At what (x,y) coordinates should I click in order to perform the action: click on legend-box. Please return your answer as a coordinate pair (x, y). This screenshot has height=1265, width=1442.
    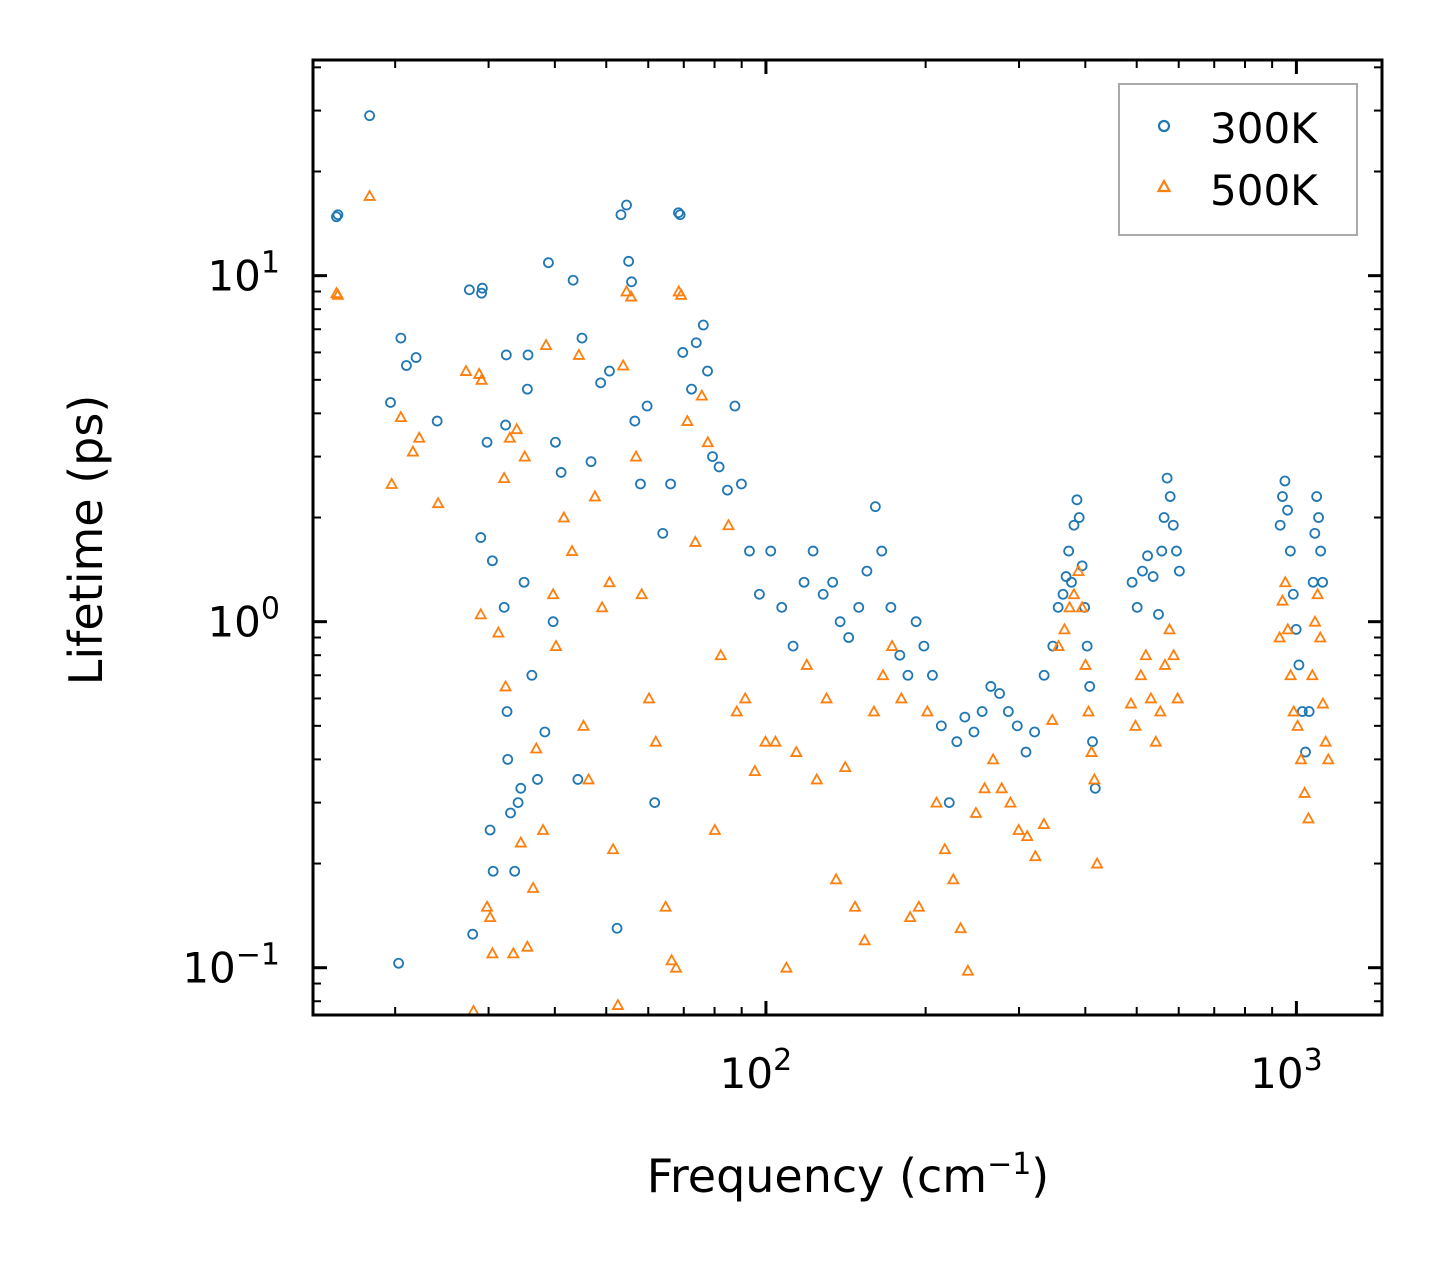
    Looking at the image, I should click on (1238, 159).